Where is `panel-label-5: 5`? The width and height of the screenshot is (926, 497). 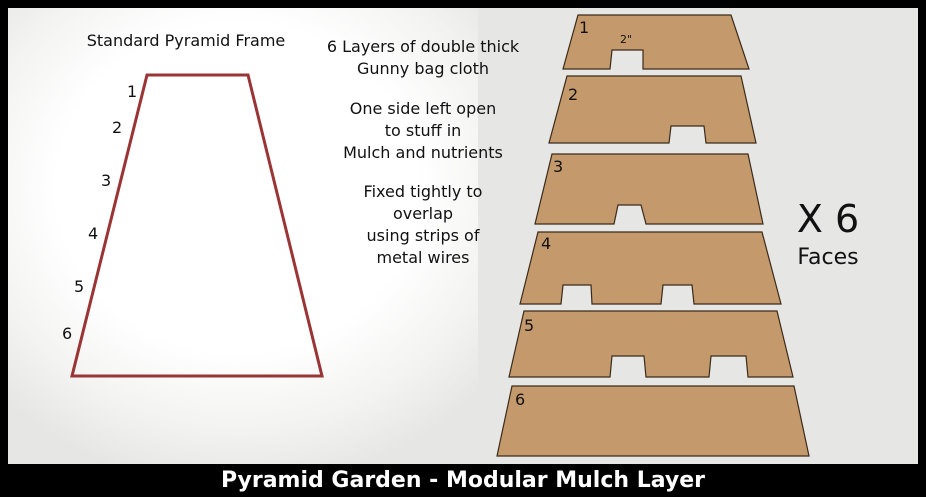 panel-label-5: 5 is located at coordinates (529, 325).